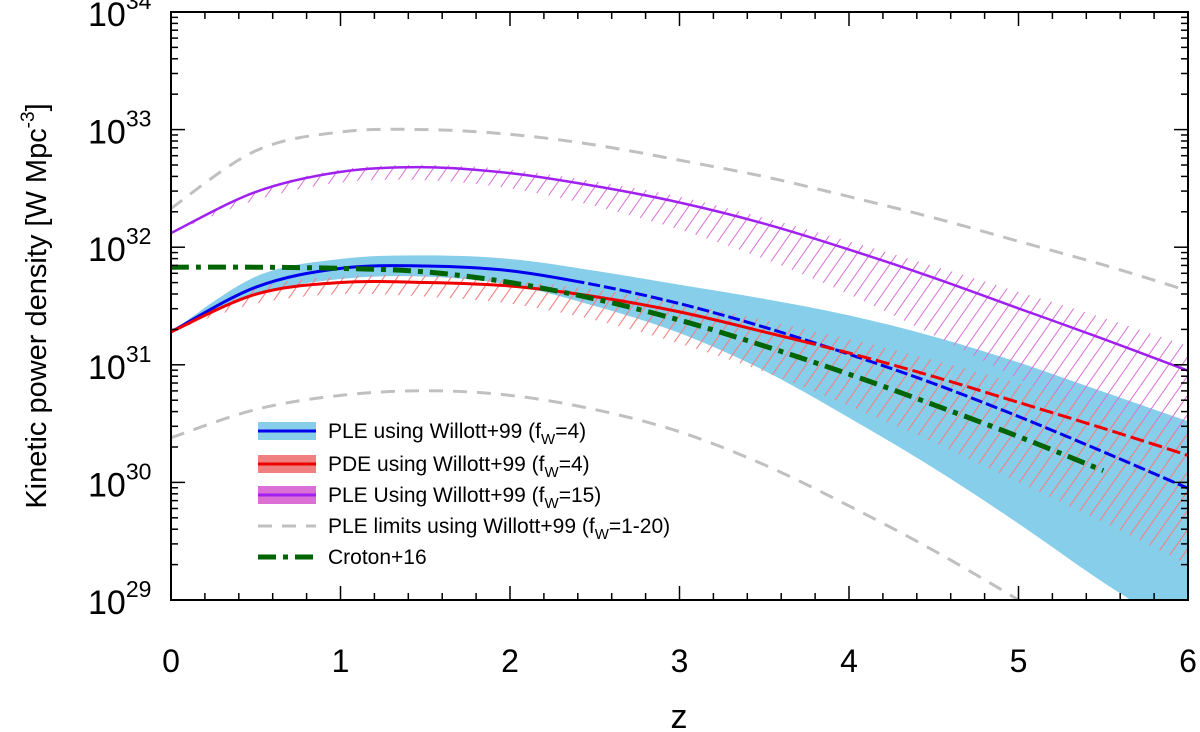 The width and height of the screenshot is (1200, 732). What do you see at coordinates (1188, 661) in the screenshot?
I see `x-tick-label: 6` at bounding box center [1188, 661].